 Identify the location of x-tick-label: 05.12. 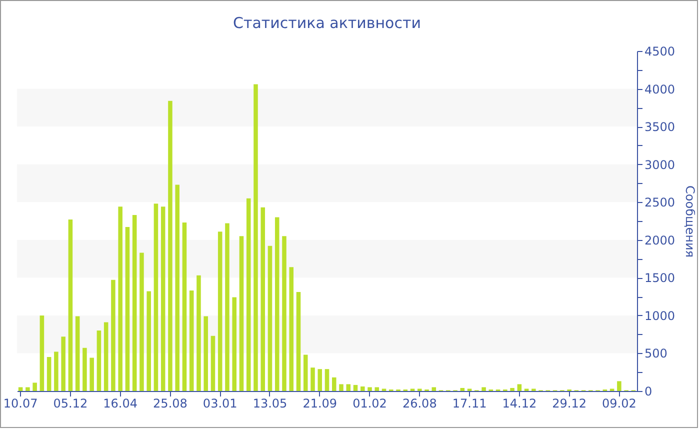
(70, 403).